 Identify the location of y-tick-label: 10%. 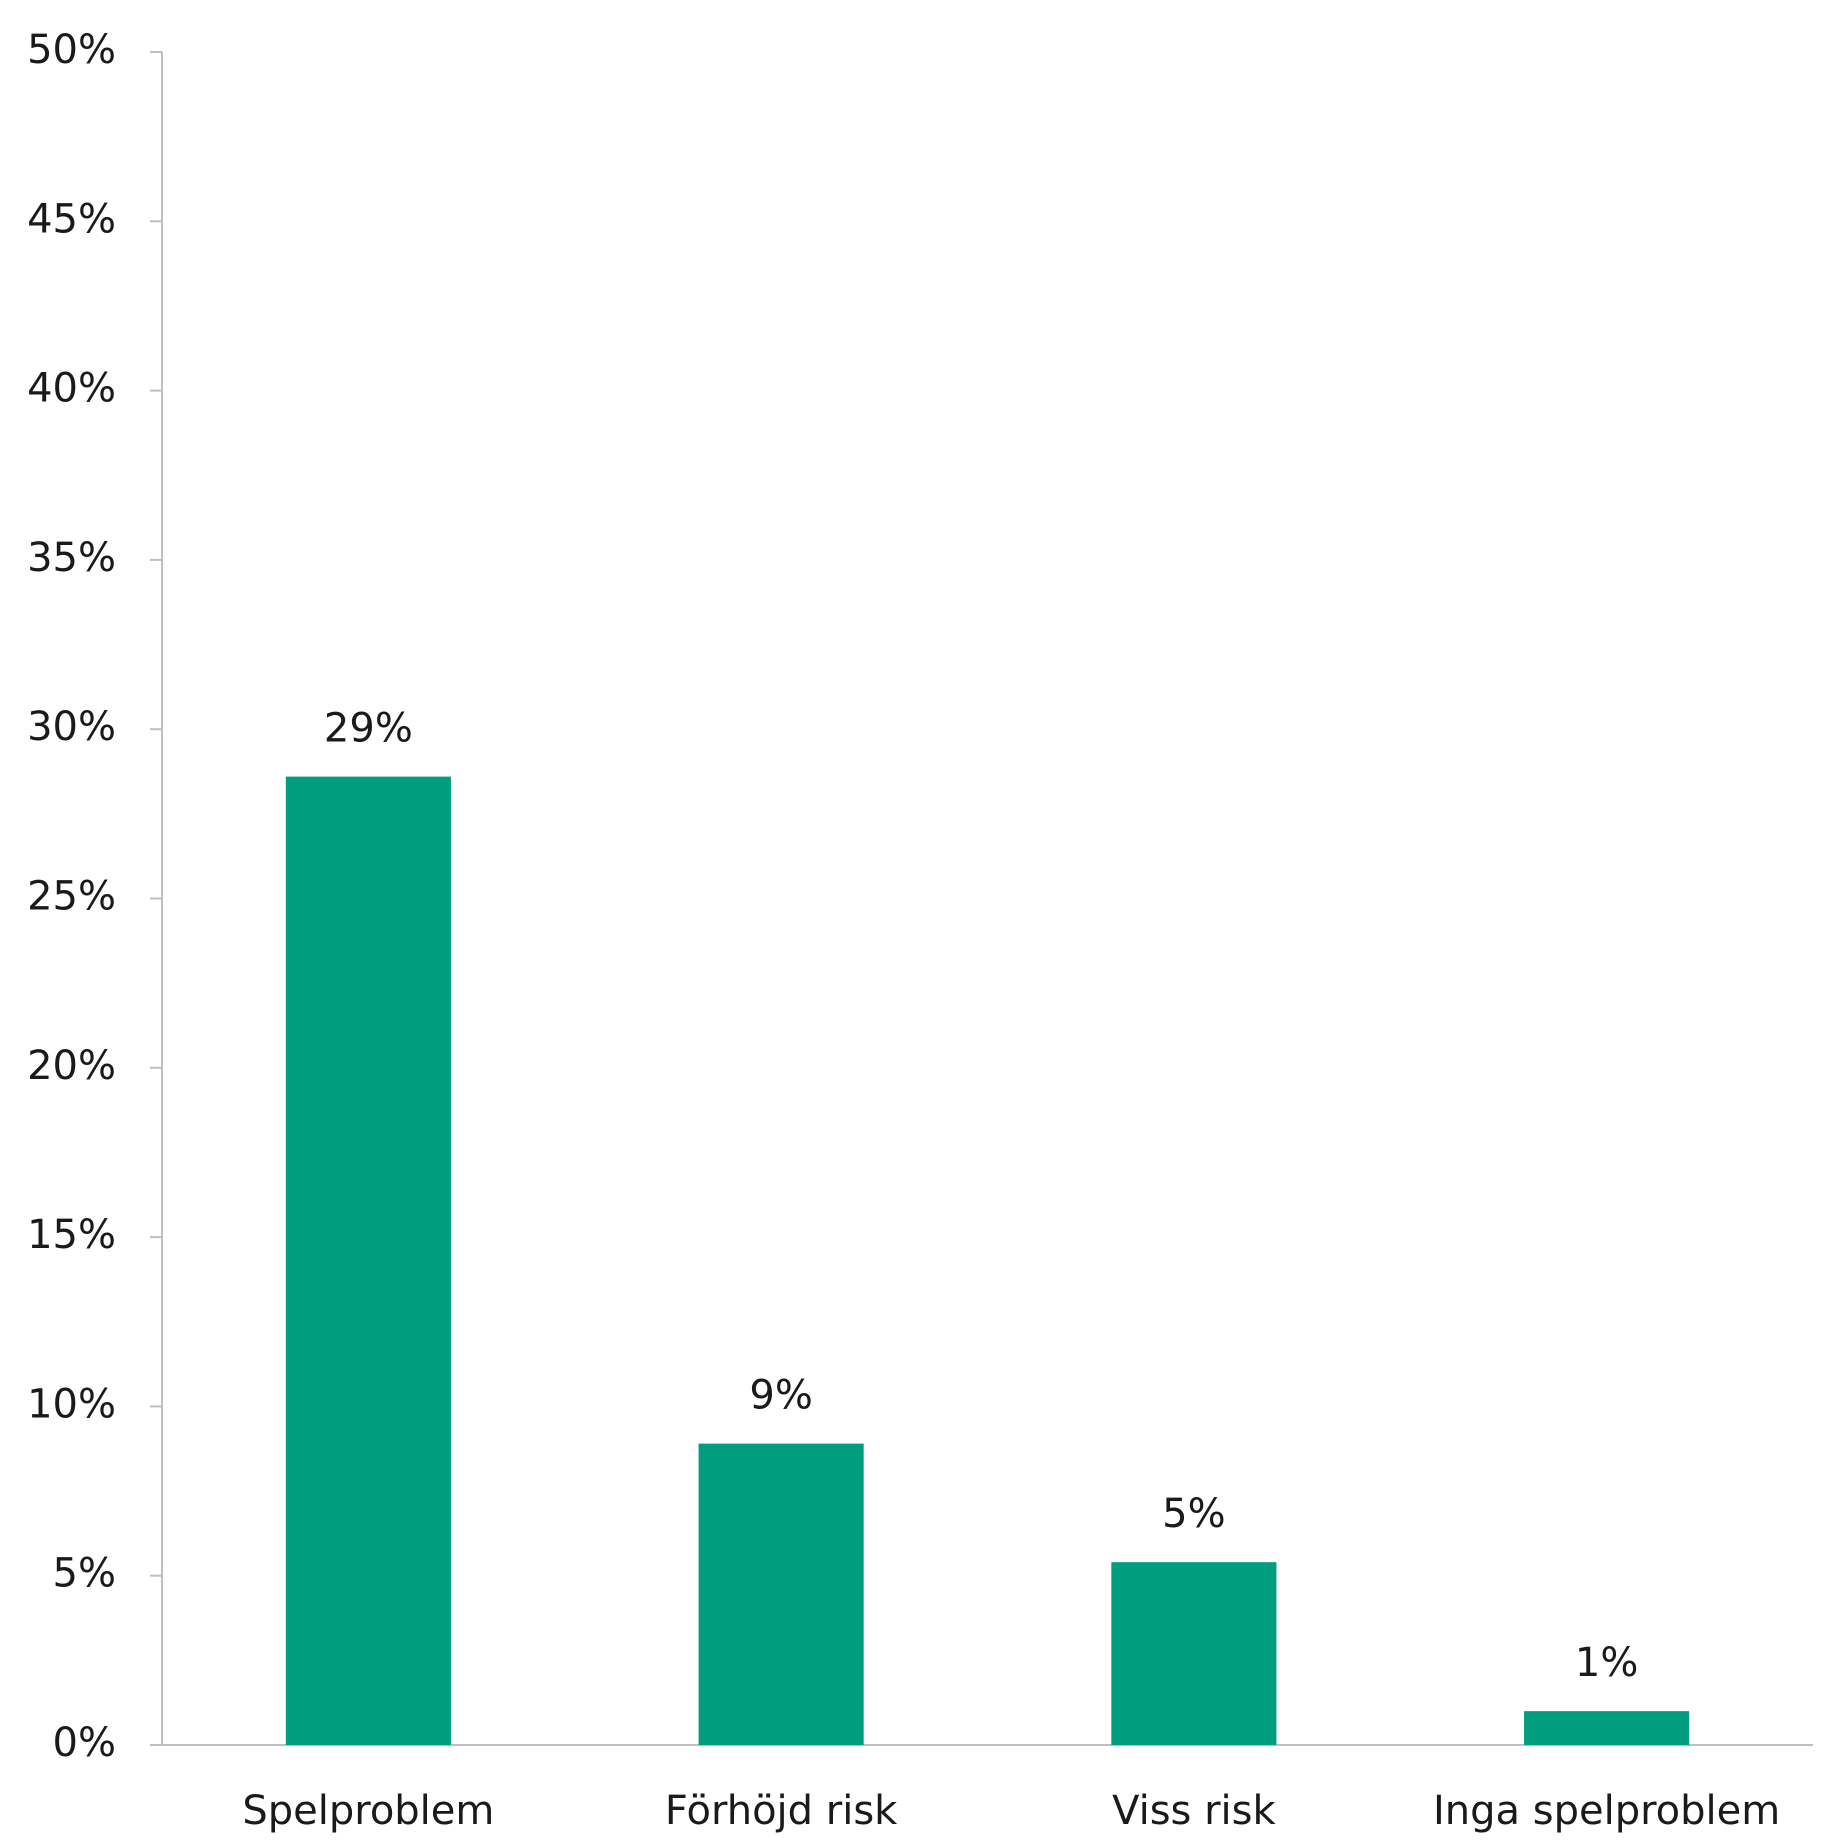
(71, 1404).